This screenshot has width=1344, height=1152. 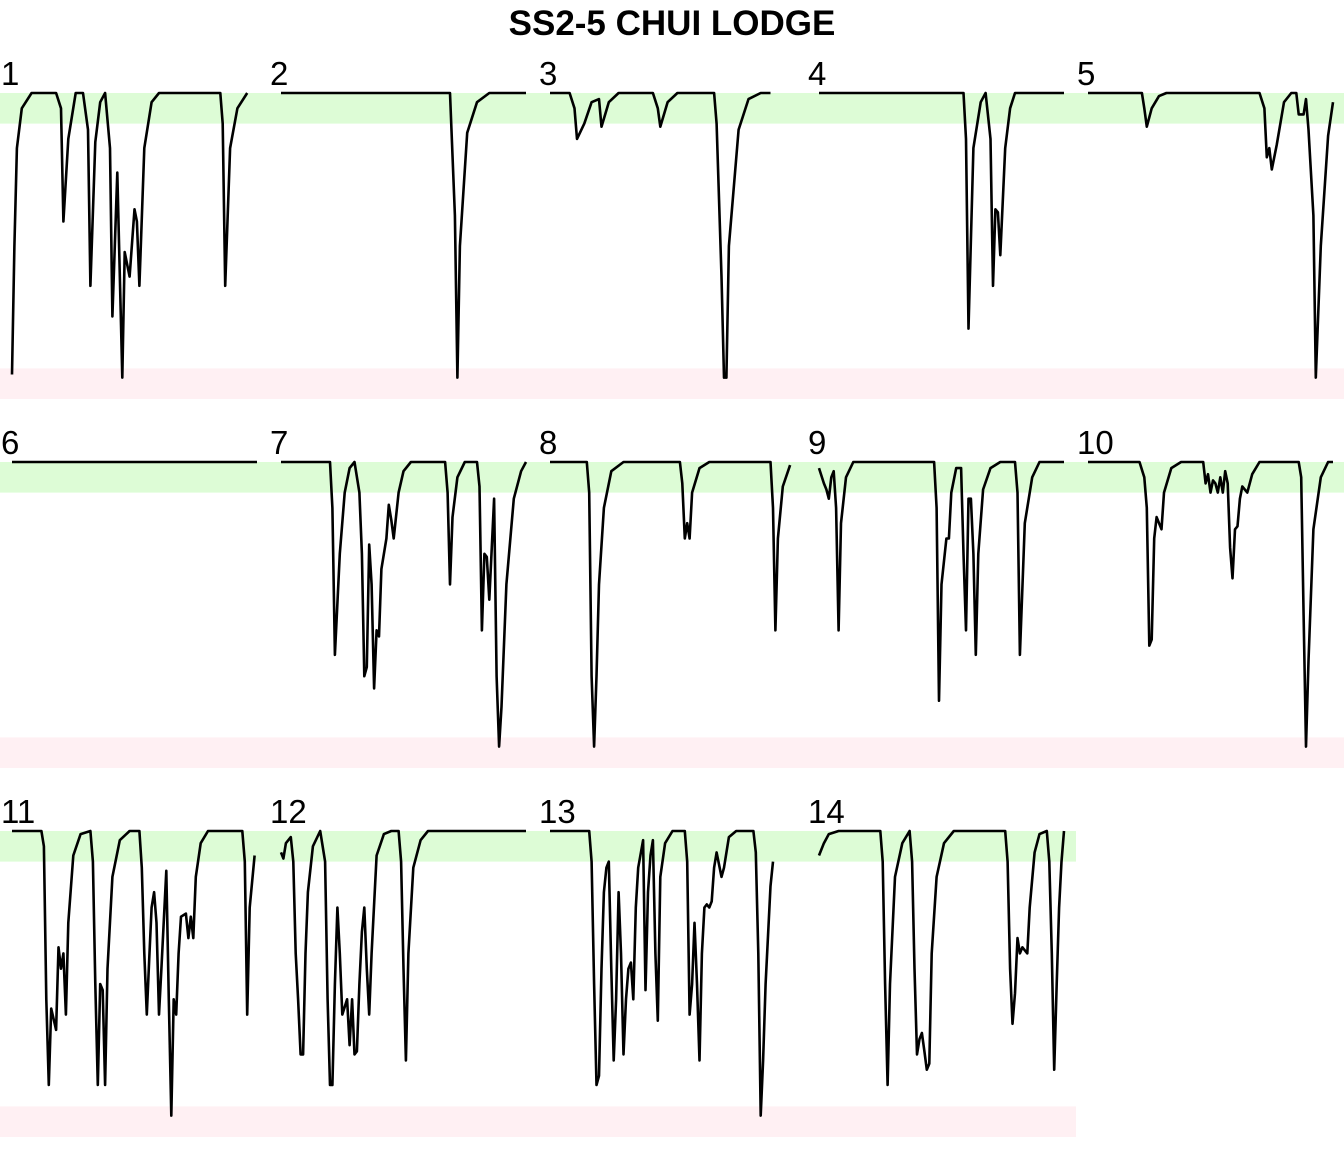 What do you see at coordinates (548, 73) in the screenshot?
I see `panel-label-3: 3` at bounding box center [548, 73].